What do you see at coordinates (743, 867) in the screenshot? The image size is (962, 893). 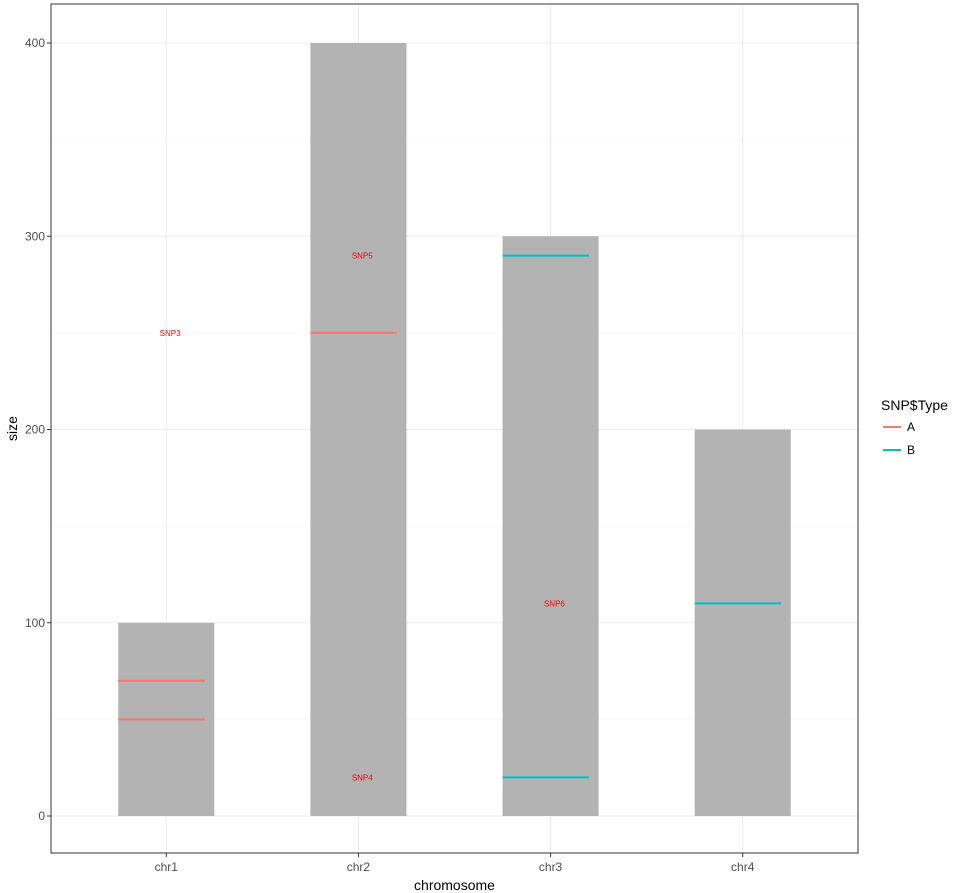 I see `x-tick-label: chr4` at bounding box center [743, 867].